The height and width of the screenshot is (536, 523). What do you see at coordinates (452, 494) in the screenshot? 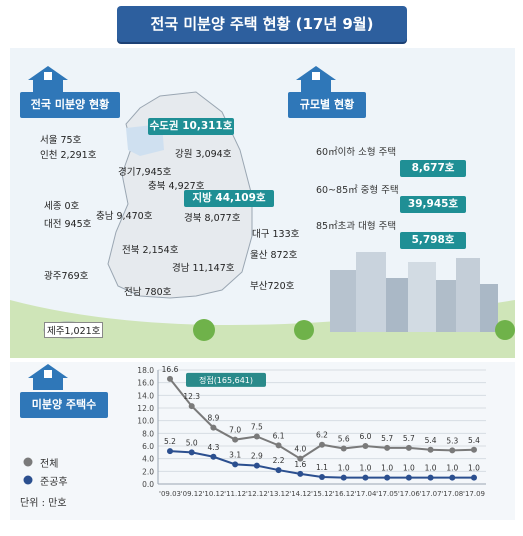
I see `x-tick-label: '17.08` at bounding box center [452, 494].